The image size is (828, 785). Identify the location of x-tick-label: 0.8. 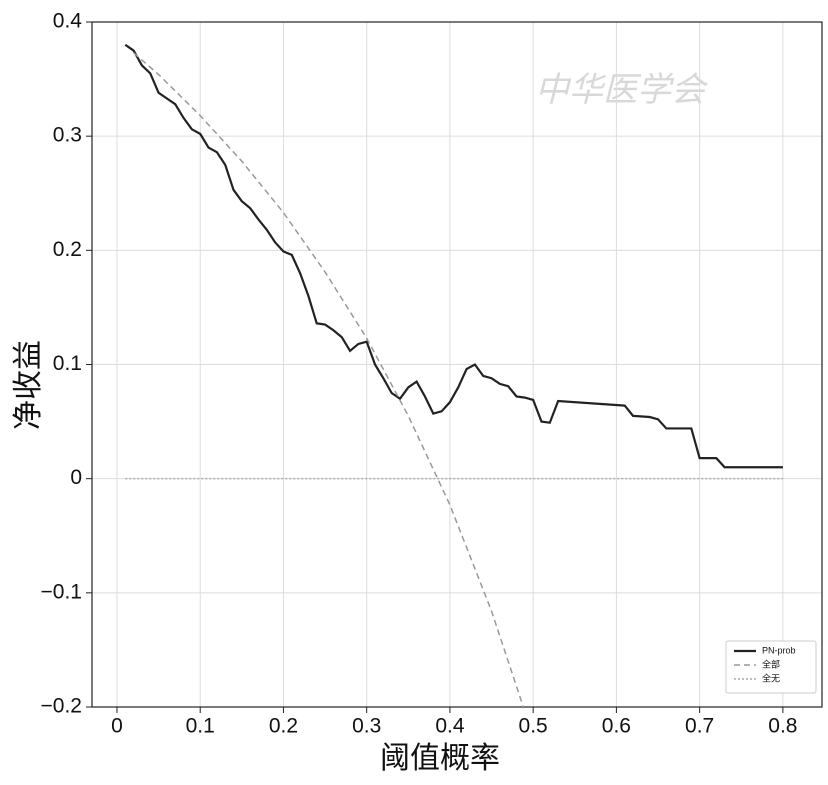
(782, 726).